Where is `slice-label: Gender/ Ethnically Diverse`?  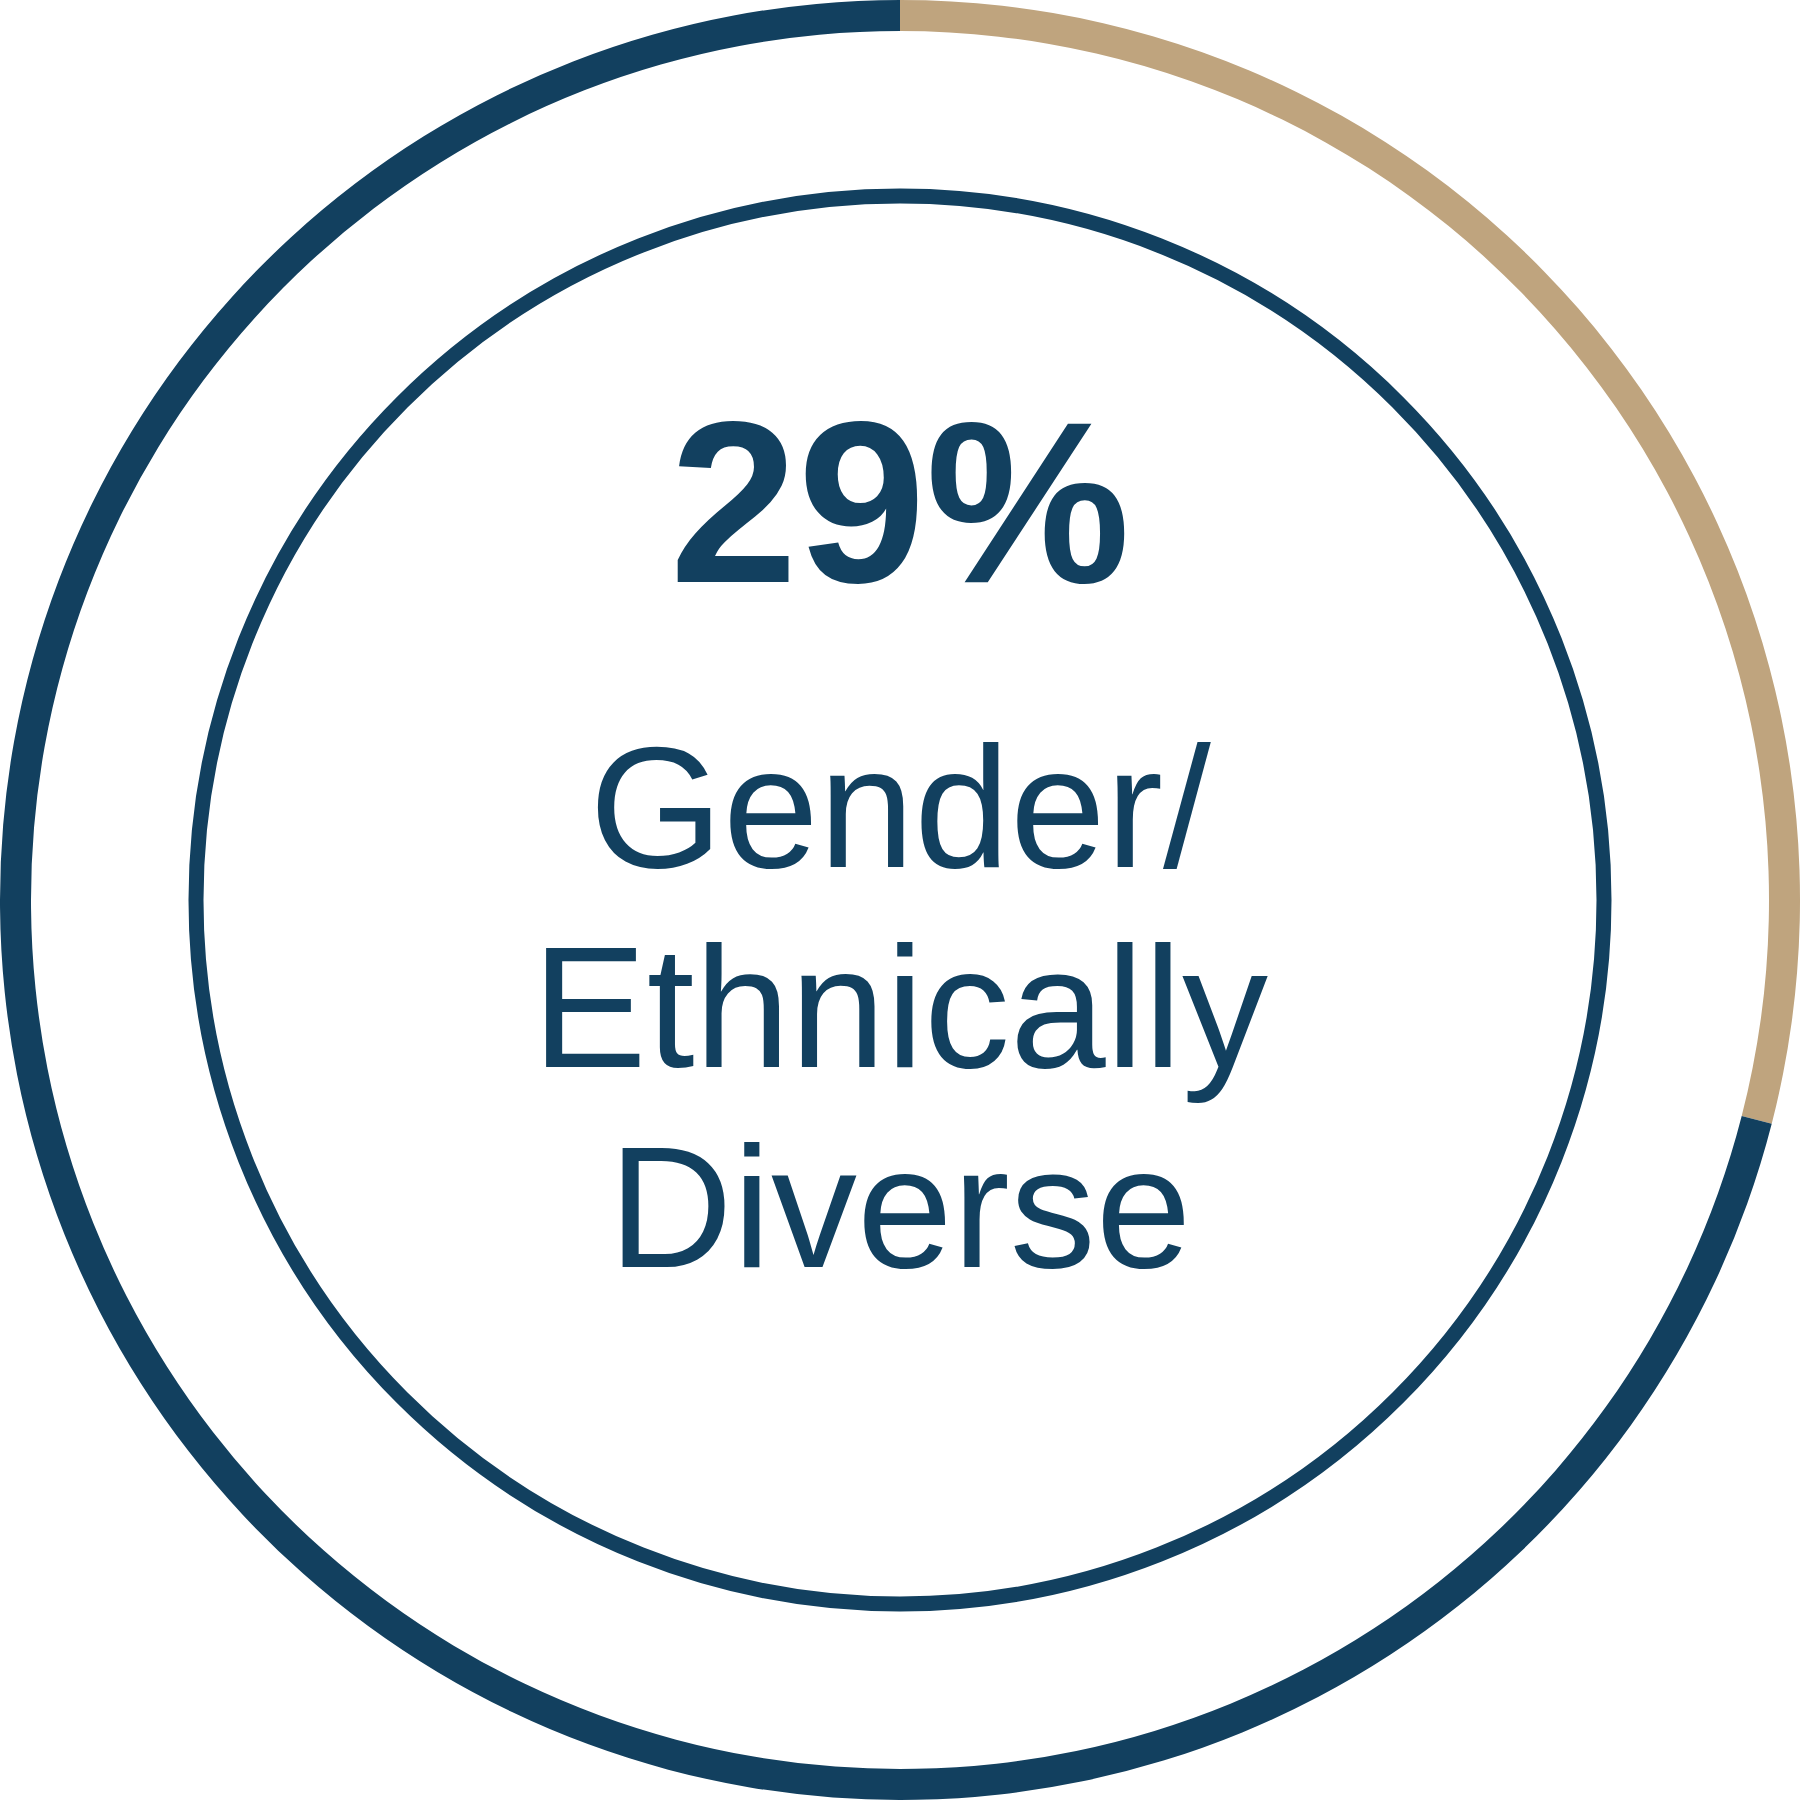 slice-label: Gender/ Ethnically Diverse is located at coordinates (900, 1007).